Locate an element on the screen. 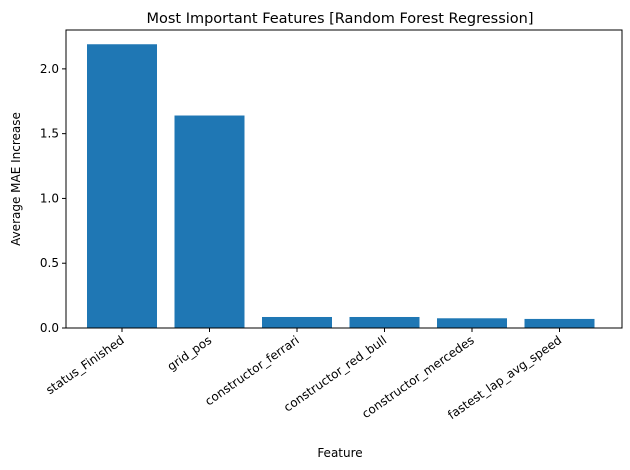 The height and width of the screenshot is (470, 630). bar-status-finished is located at coordinates (122, 186).